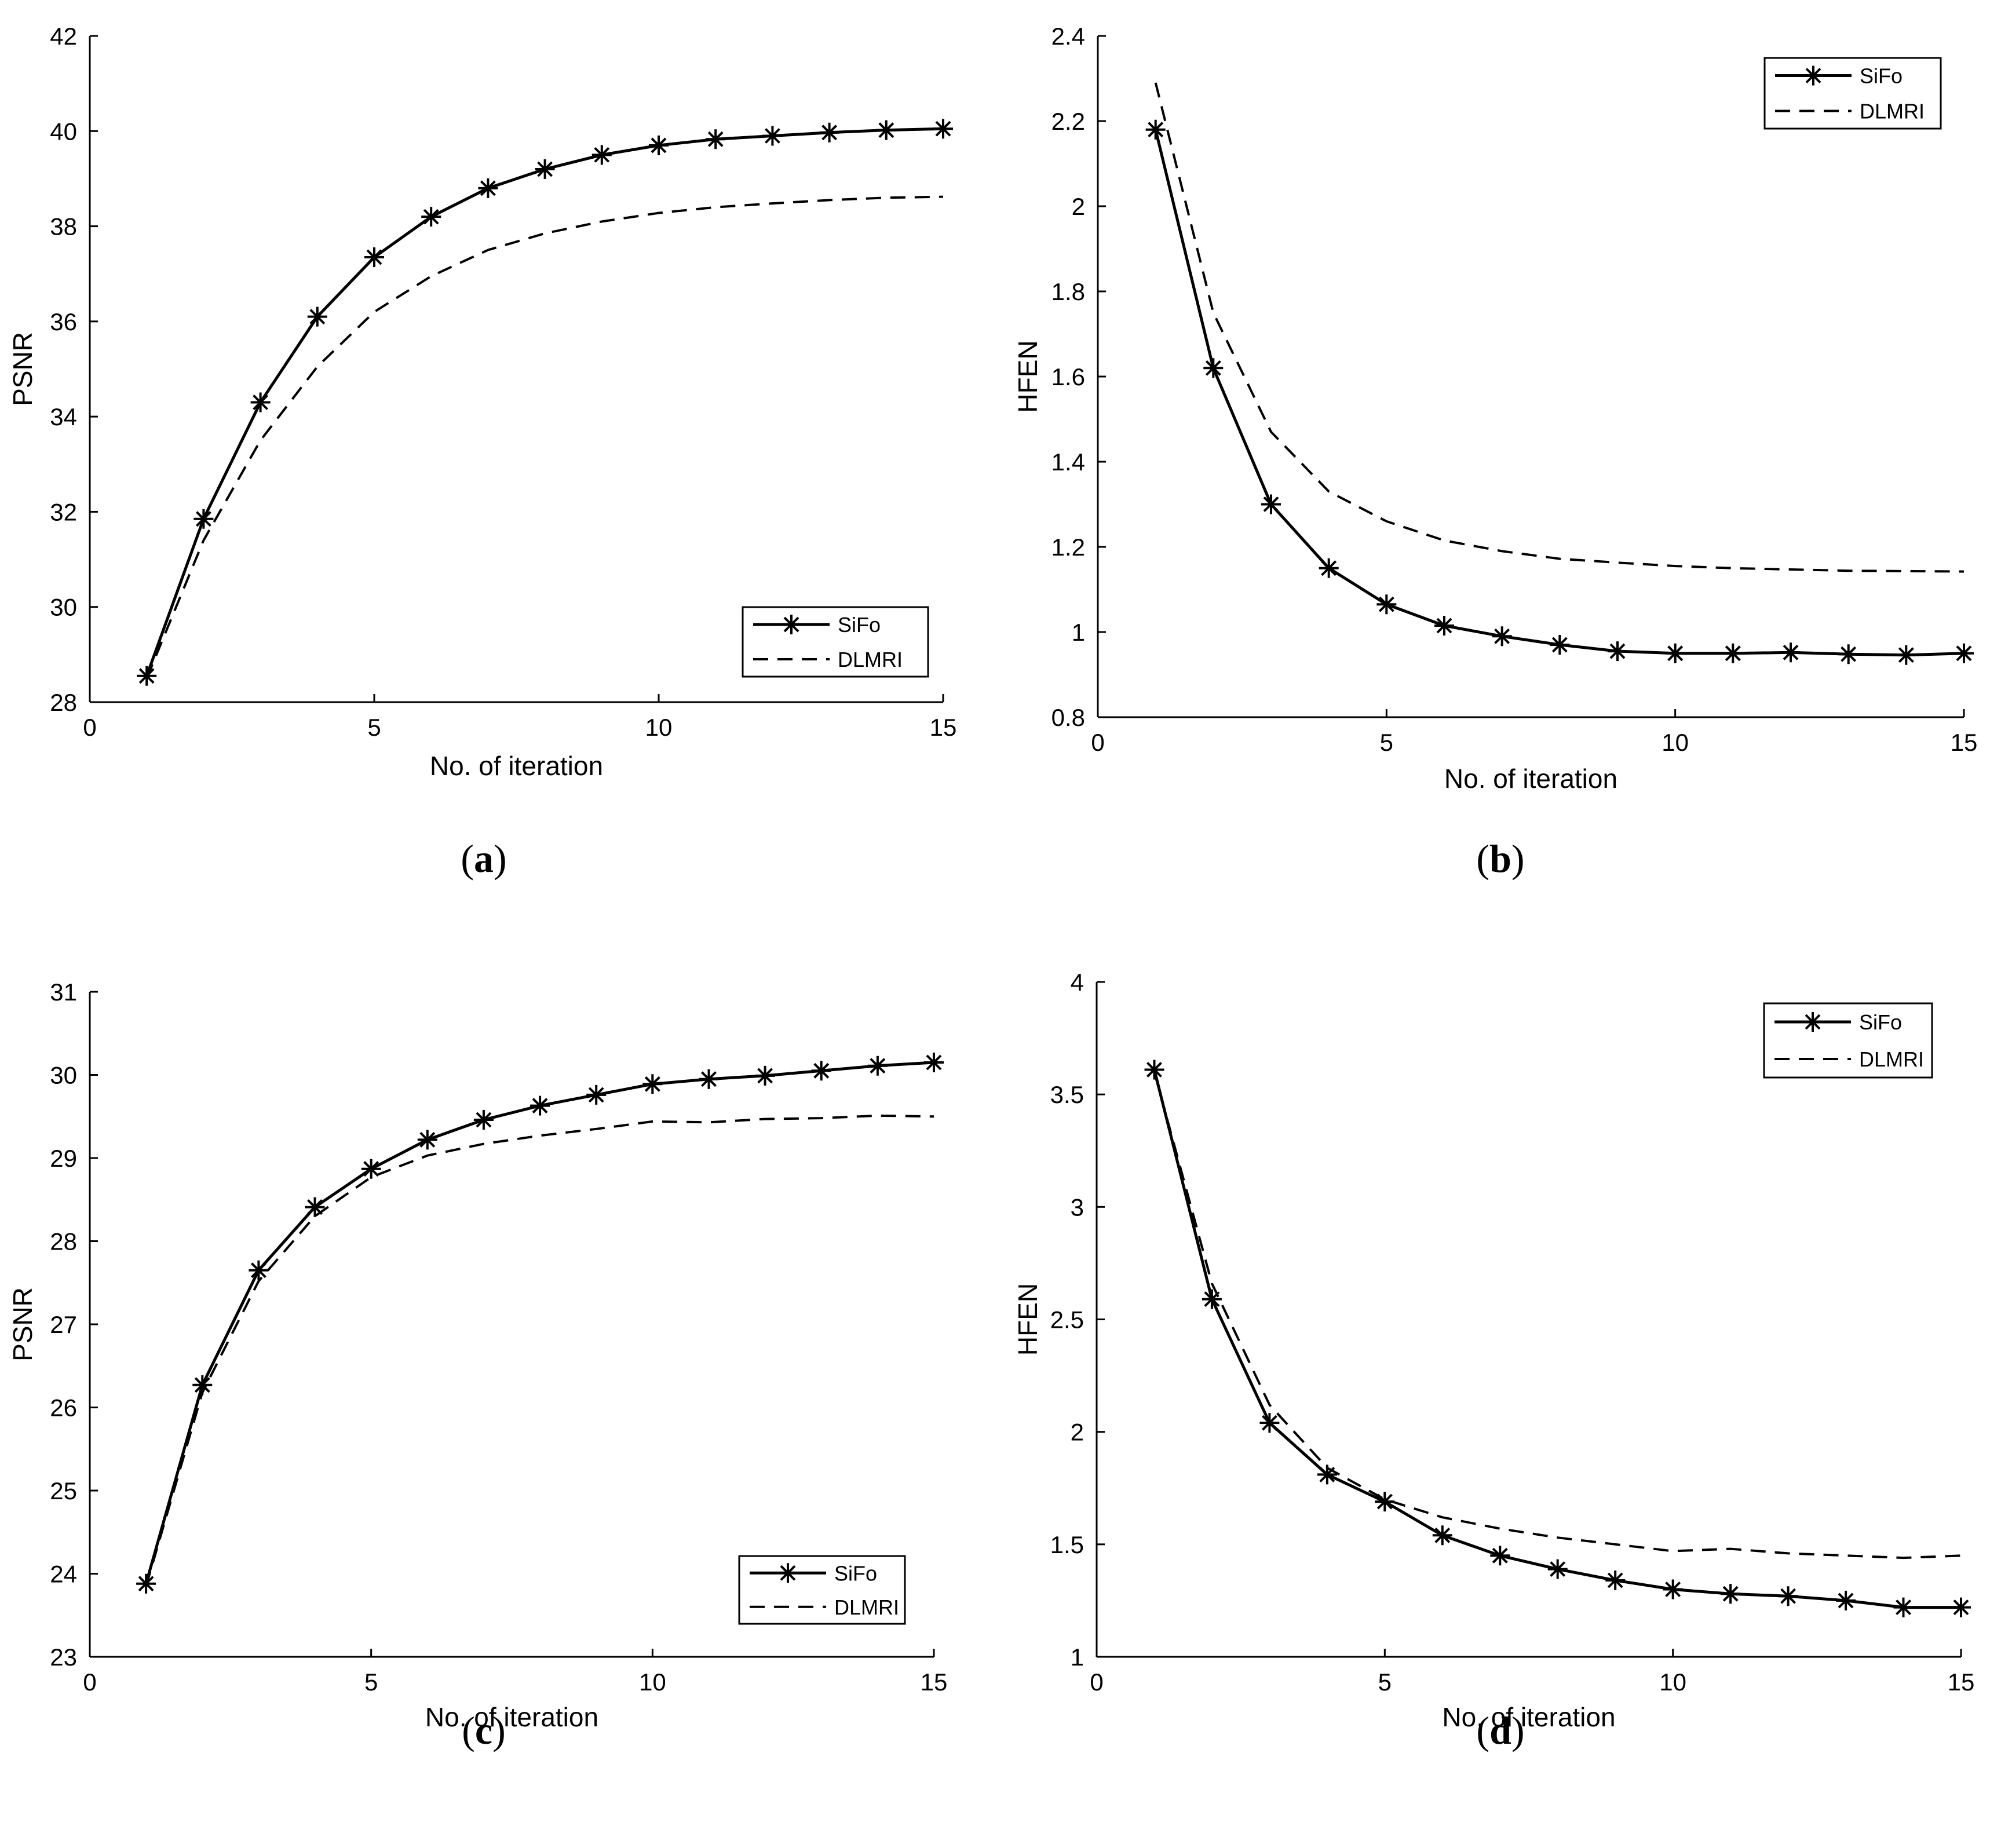 This screenshot has width=2001, height=1848. I want to click on y-tick-label: 40, so click(64, 131).